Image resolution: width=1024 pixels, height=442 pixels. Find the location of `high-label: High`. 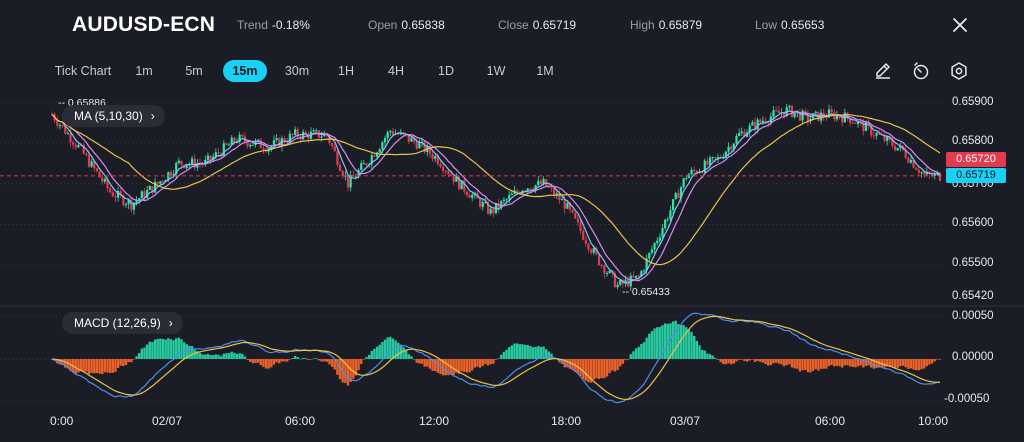

high-label: High is located at coordinates (642, 25).